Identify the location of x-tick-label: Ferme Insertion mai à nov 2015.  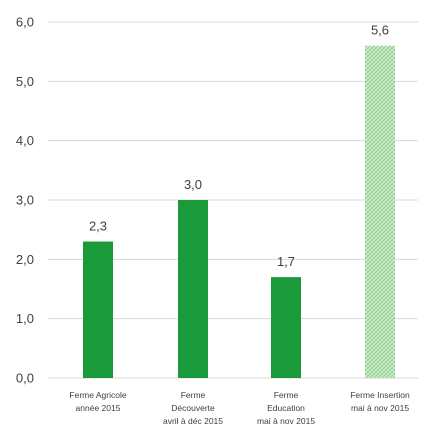
(380, 401).